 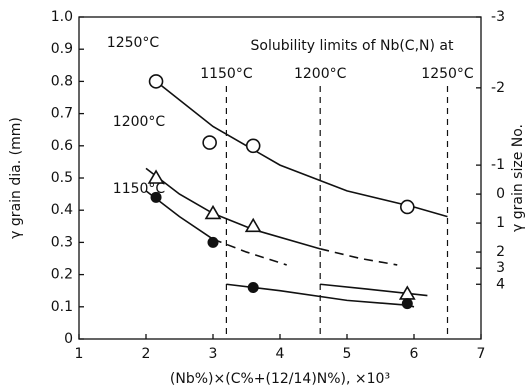 I want to click on y2-tick-label: 0, so click(x=500, y=194).